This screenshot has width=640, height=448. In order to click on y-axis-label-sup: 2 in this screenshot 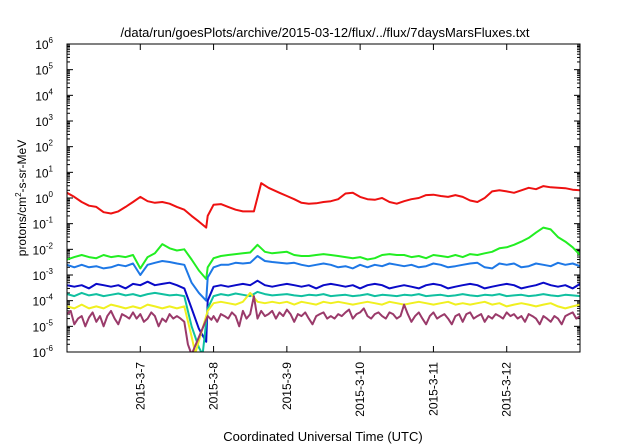, I will do `click(18, 194)`.